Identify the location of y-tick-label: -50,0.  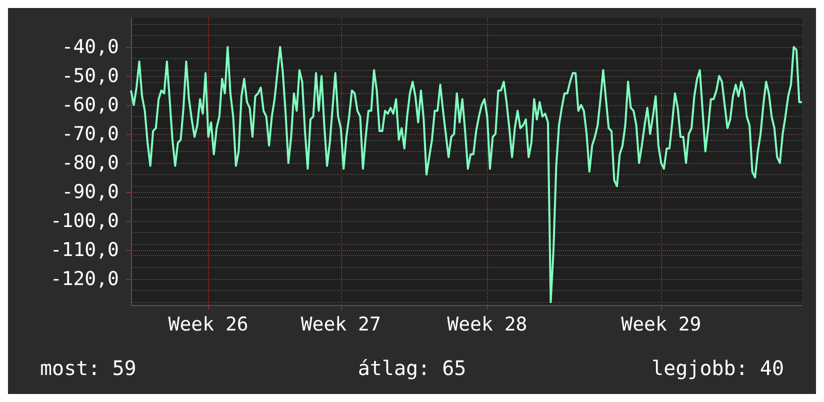
(90, 75).